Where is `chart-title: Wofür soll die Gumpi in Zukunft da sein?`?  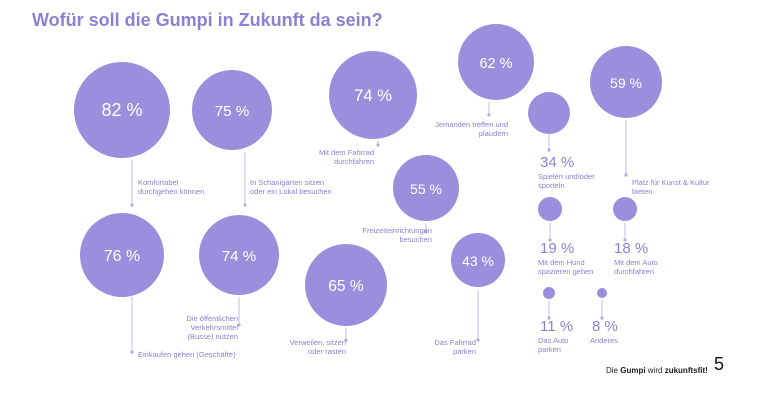
chart-title: Wofür soll die Gumpi in Zukunft da sein? is located at coordinates (207, 20).